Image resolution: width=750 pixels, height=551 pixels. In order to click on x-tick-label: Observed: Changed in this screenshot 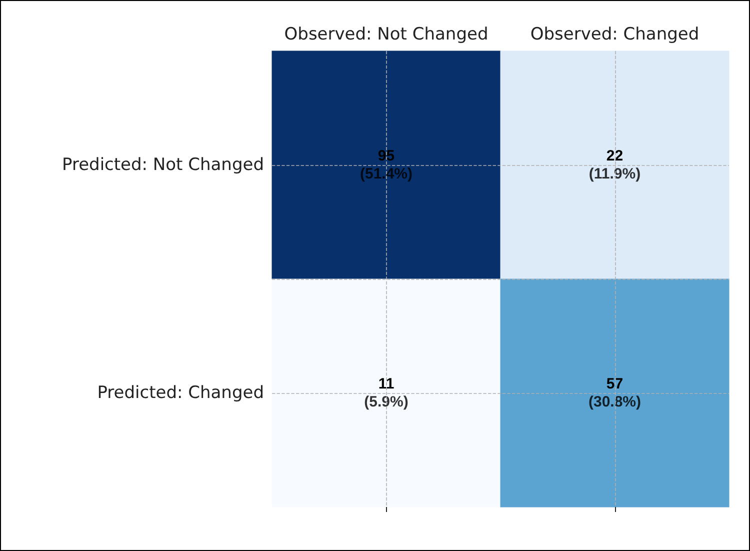, I will do `click(615, 34)`.